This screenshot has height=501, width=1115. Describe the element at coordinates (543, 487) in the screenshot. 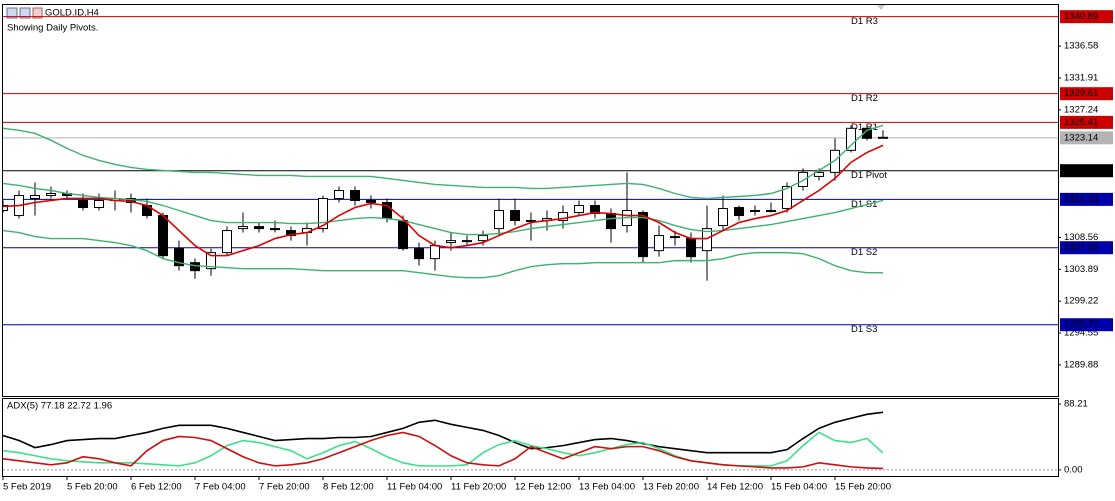

I see `x-tick-label: 12 Feb 12:00` at that location.